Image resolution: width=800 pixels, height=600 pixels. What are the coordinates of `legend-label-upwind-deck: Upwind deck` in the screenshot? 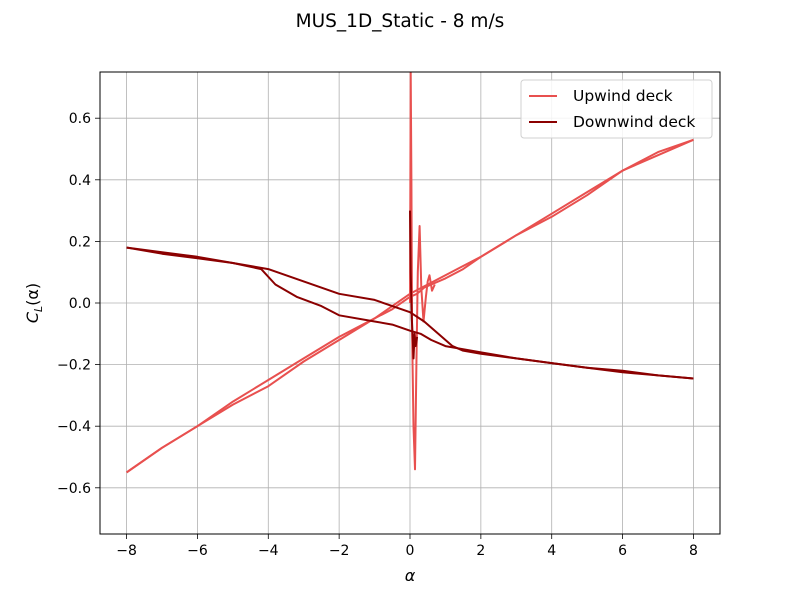 It's located at (623, 96).